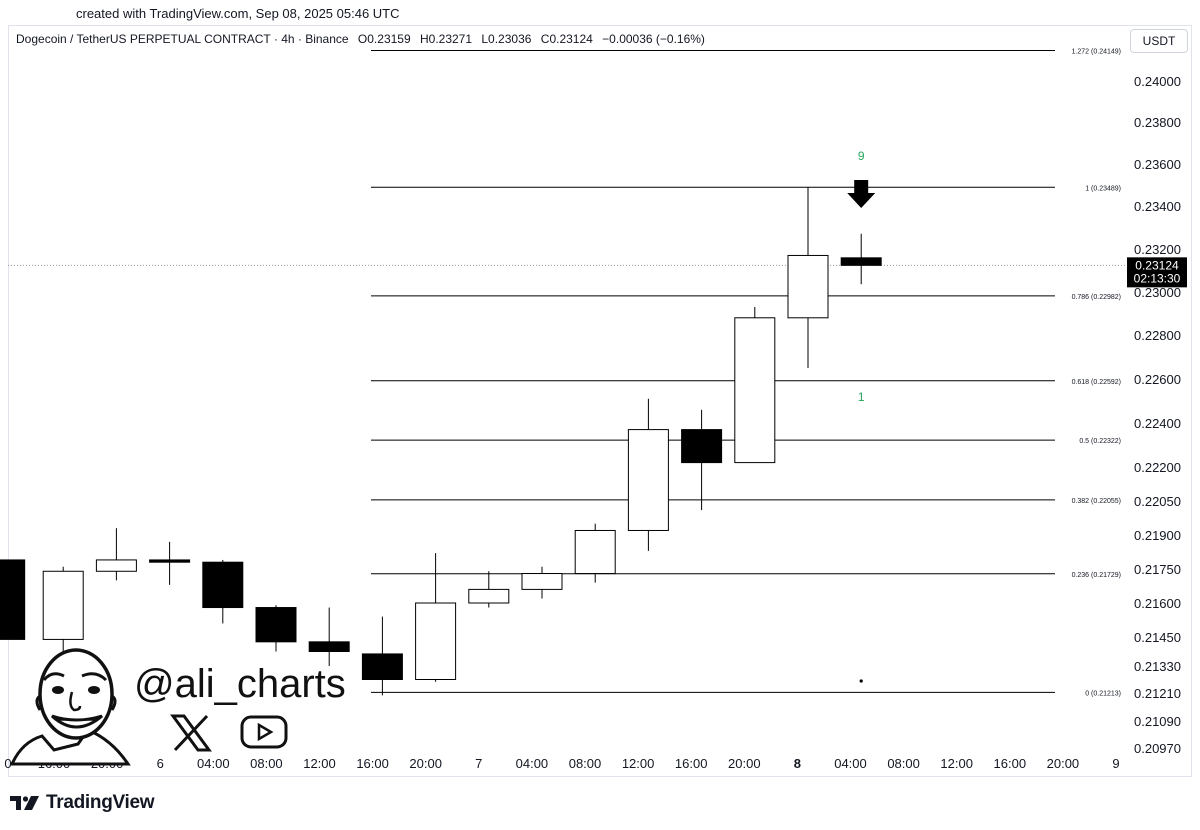  I want to click on time-tick-11: 08:00, so click(585, 763).